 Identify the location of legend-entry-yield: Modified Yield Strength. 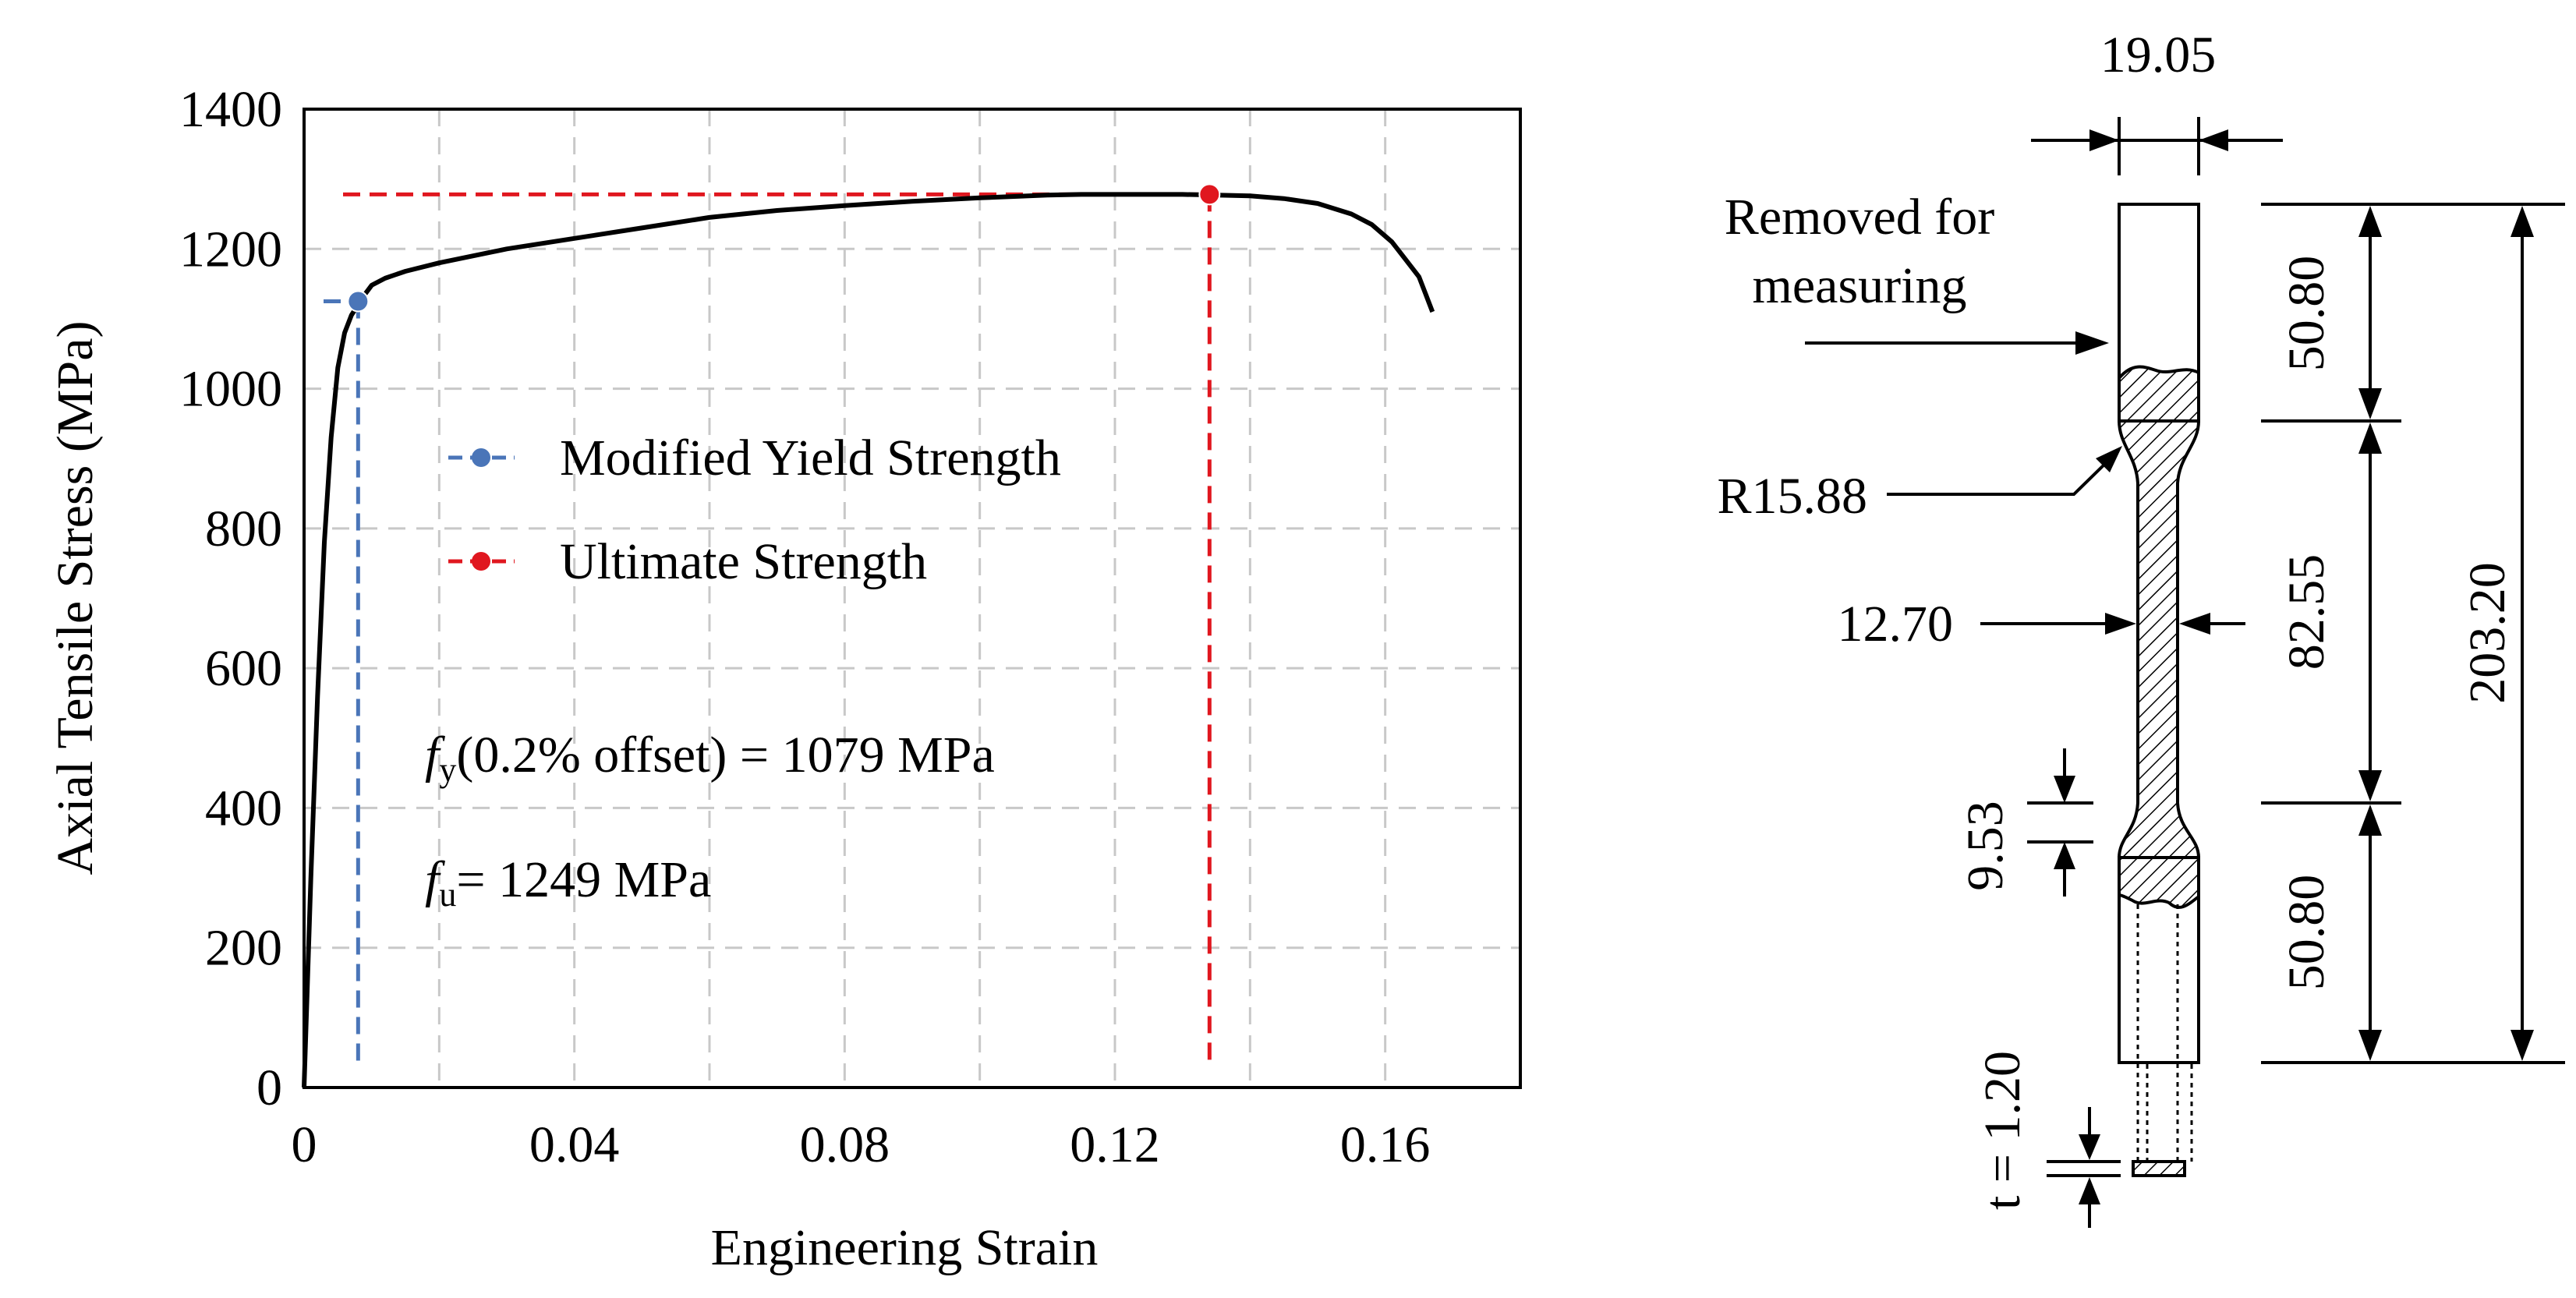
(754, 458).